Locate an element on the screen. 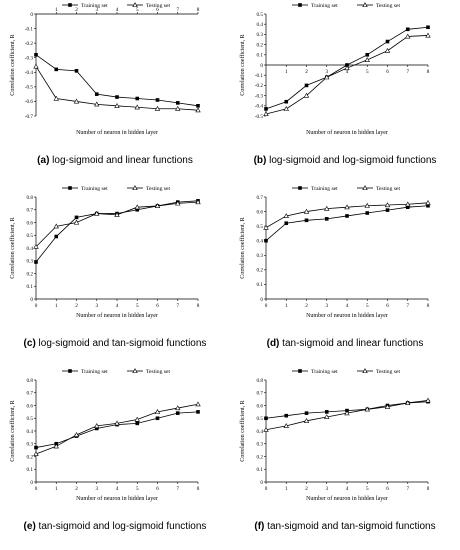 Image resolution: width=460 pixels, height=550 pixels. caption-letter: (a) is located at coordinates (43, 160).